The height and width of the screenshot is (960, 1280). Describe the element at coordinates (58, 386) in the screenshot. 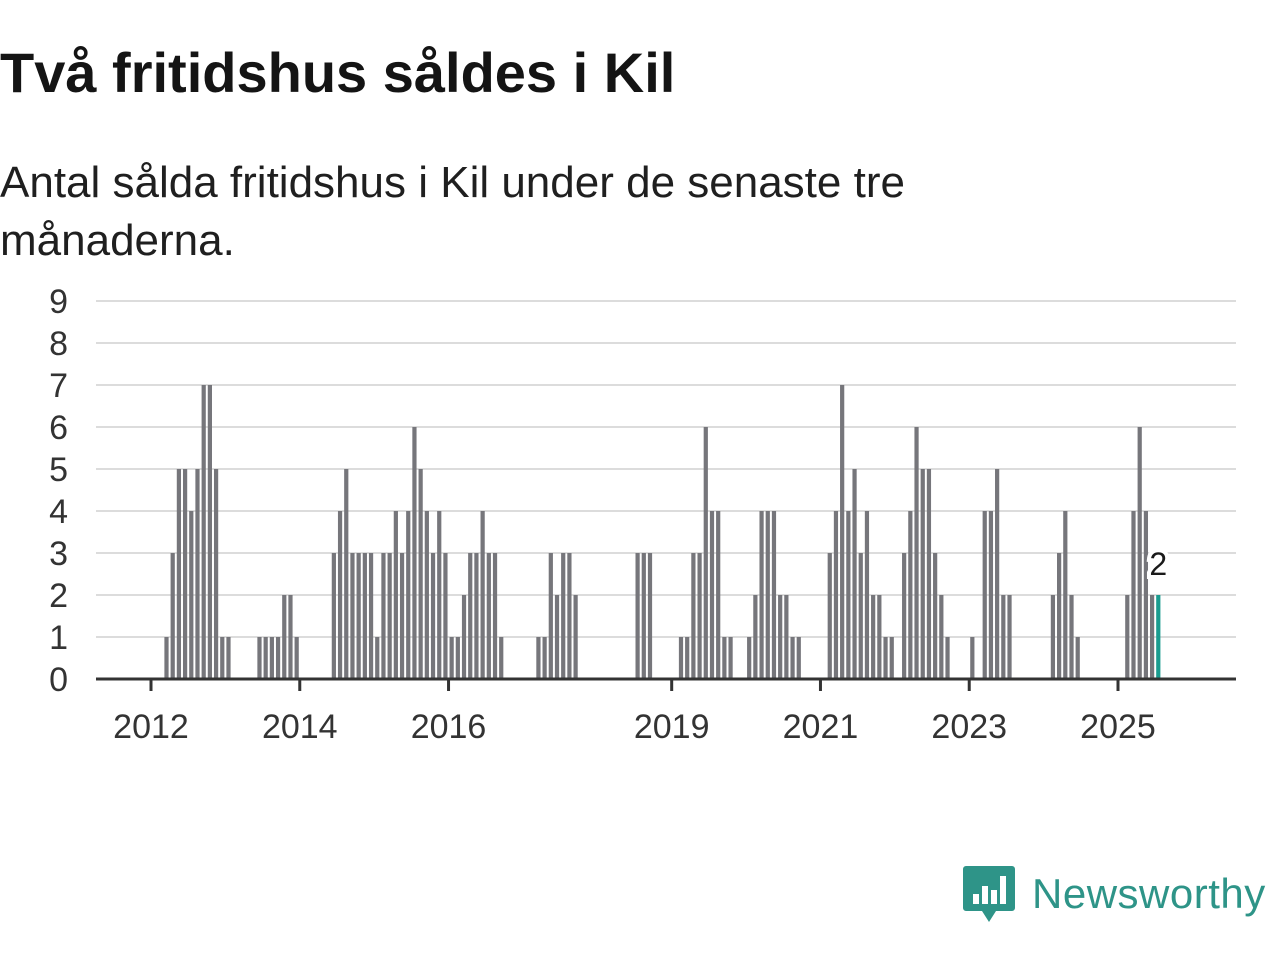

I see `y-tick-label: 7` at that location.